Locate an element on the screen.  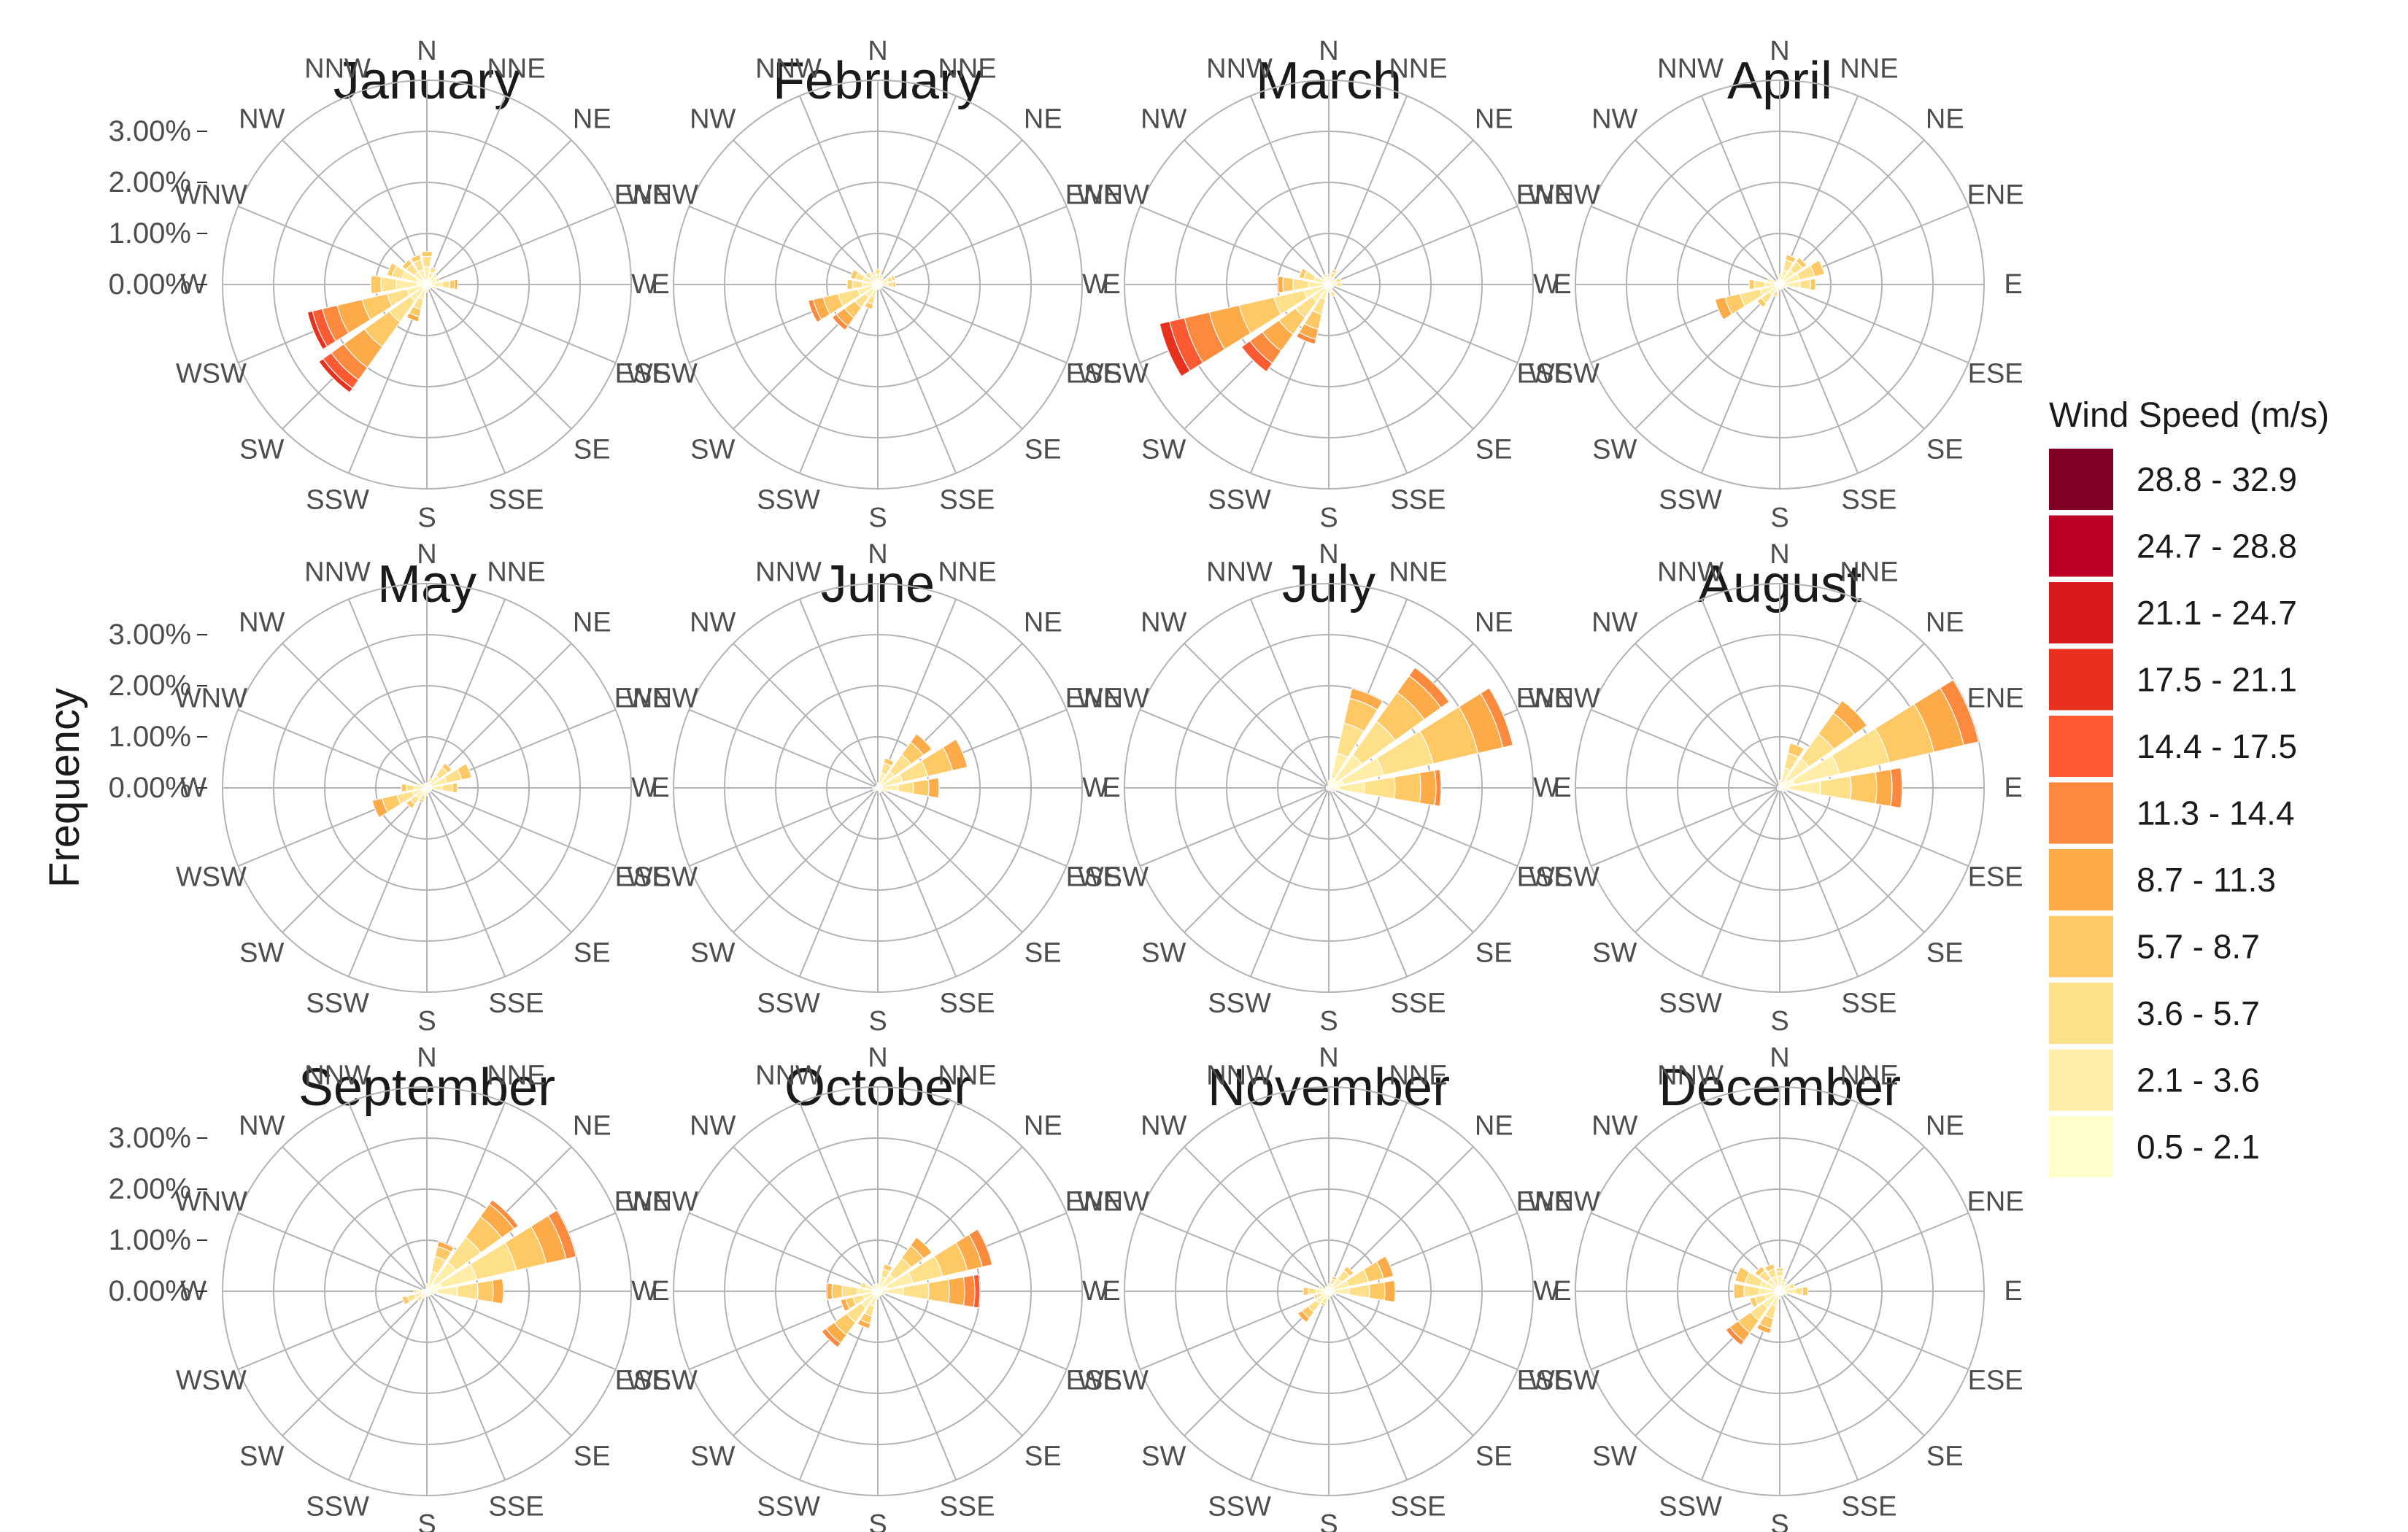
y-axis-title: Frequency is located at coordinates (64, 788).